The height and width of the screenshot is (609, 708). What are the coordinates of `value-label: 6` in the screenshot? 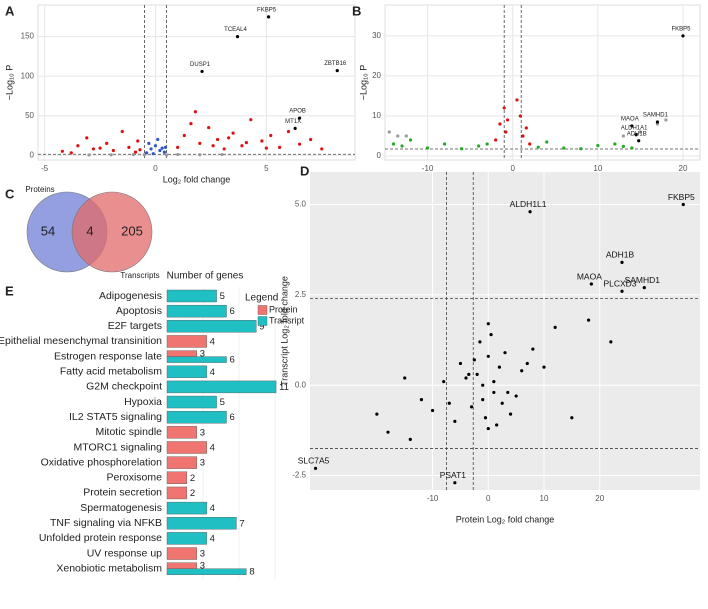 It's located at (232, 360).